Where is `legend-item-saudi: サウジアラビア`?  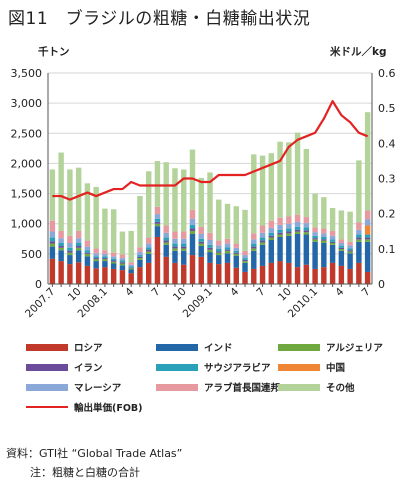 legend-item-saudi: サウジアラビア is located at coordinates (213, 367).